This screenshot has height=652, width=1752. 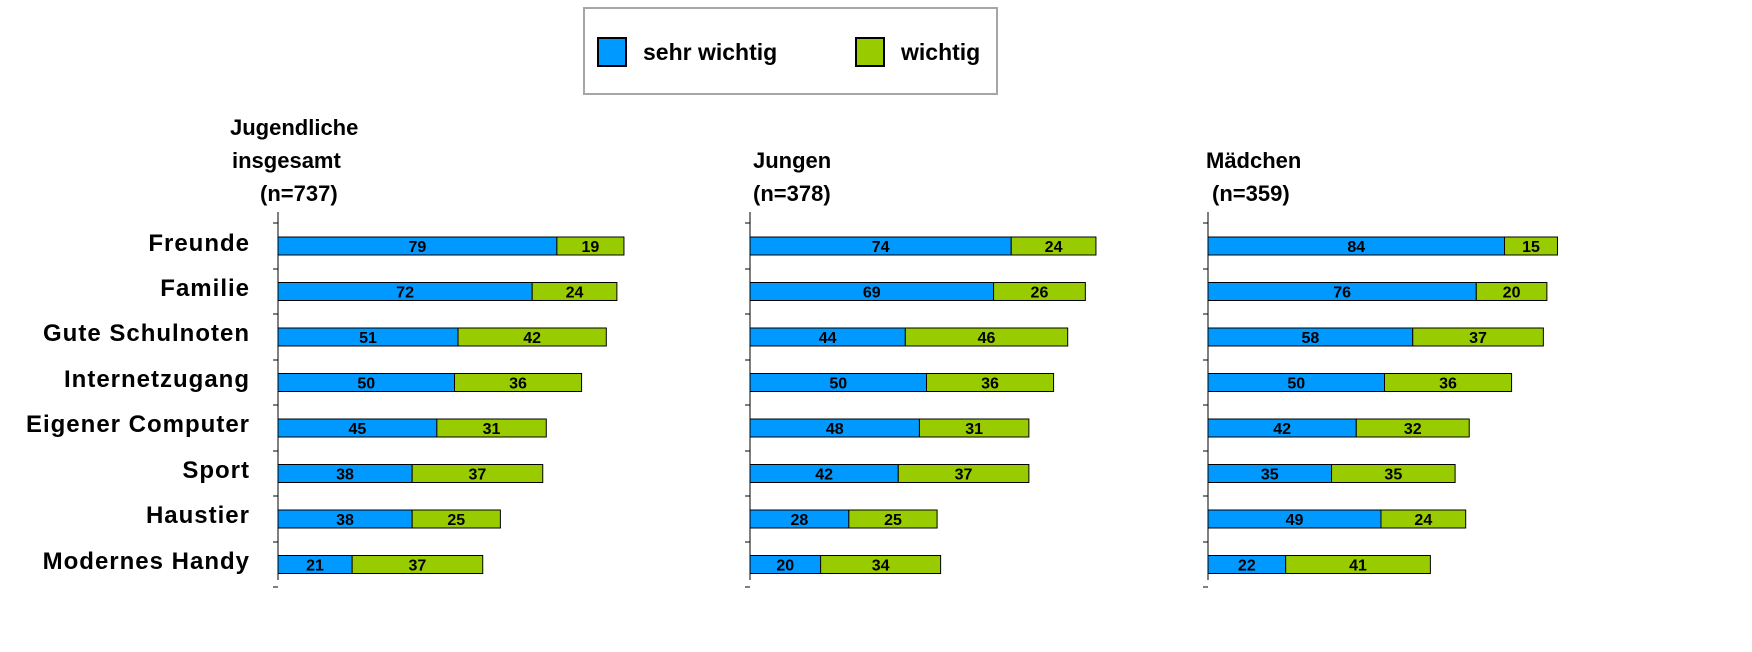 I want to click on bar-value-label: 51, so click(x=368, y=338).